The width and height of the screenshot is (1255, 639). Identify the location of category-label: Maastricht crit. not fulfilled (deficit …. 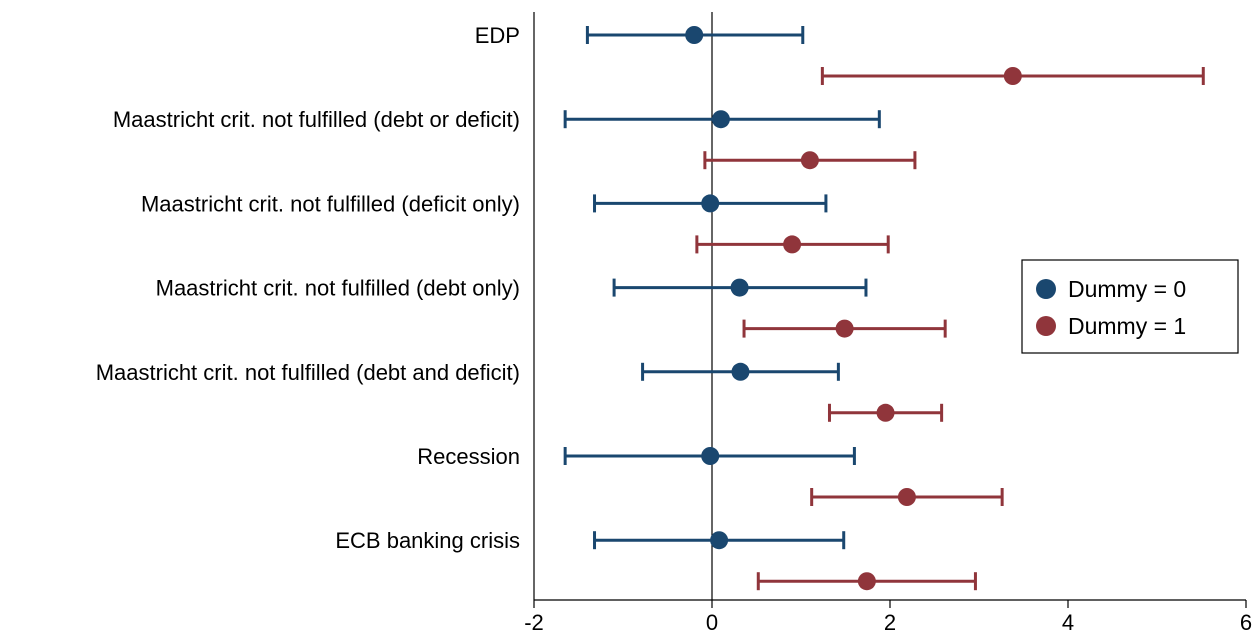
(330, 203).